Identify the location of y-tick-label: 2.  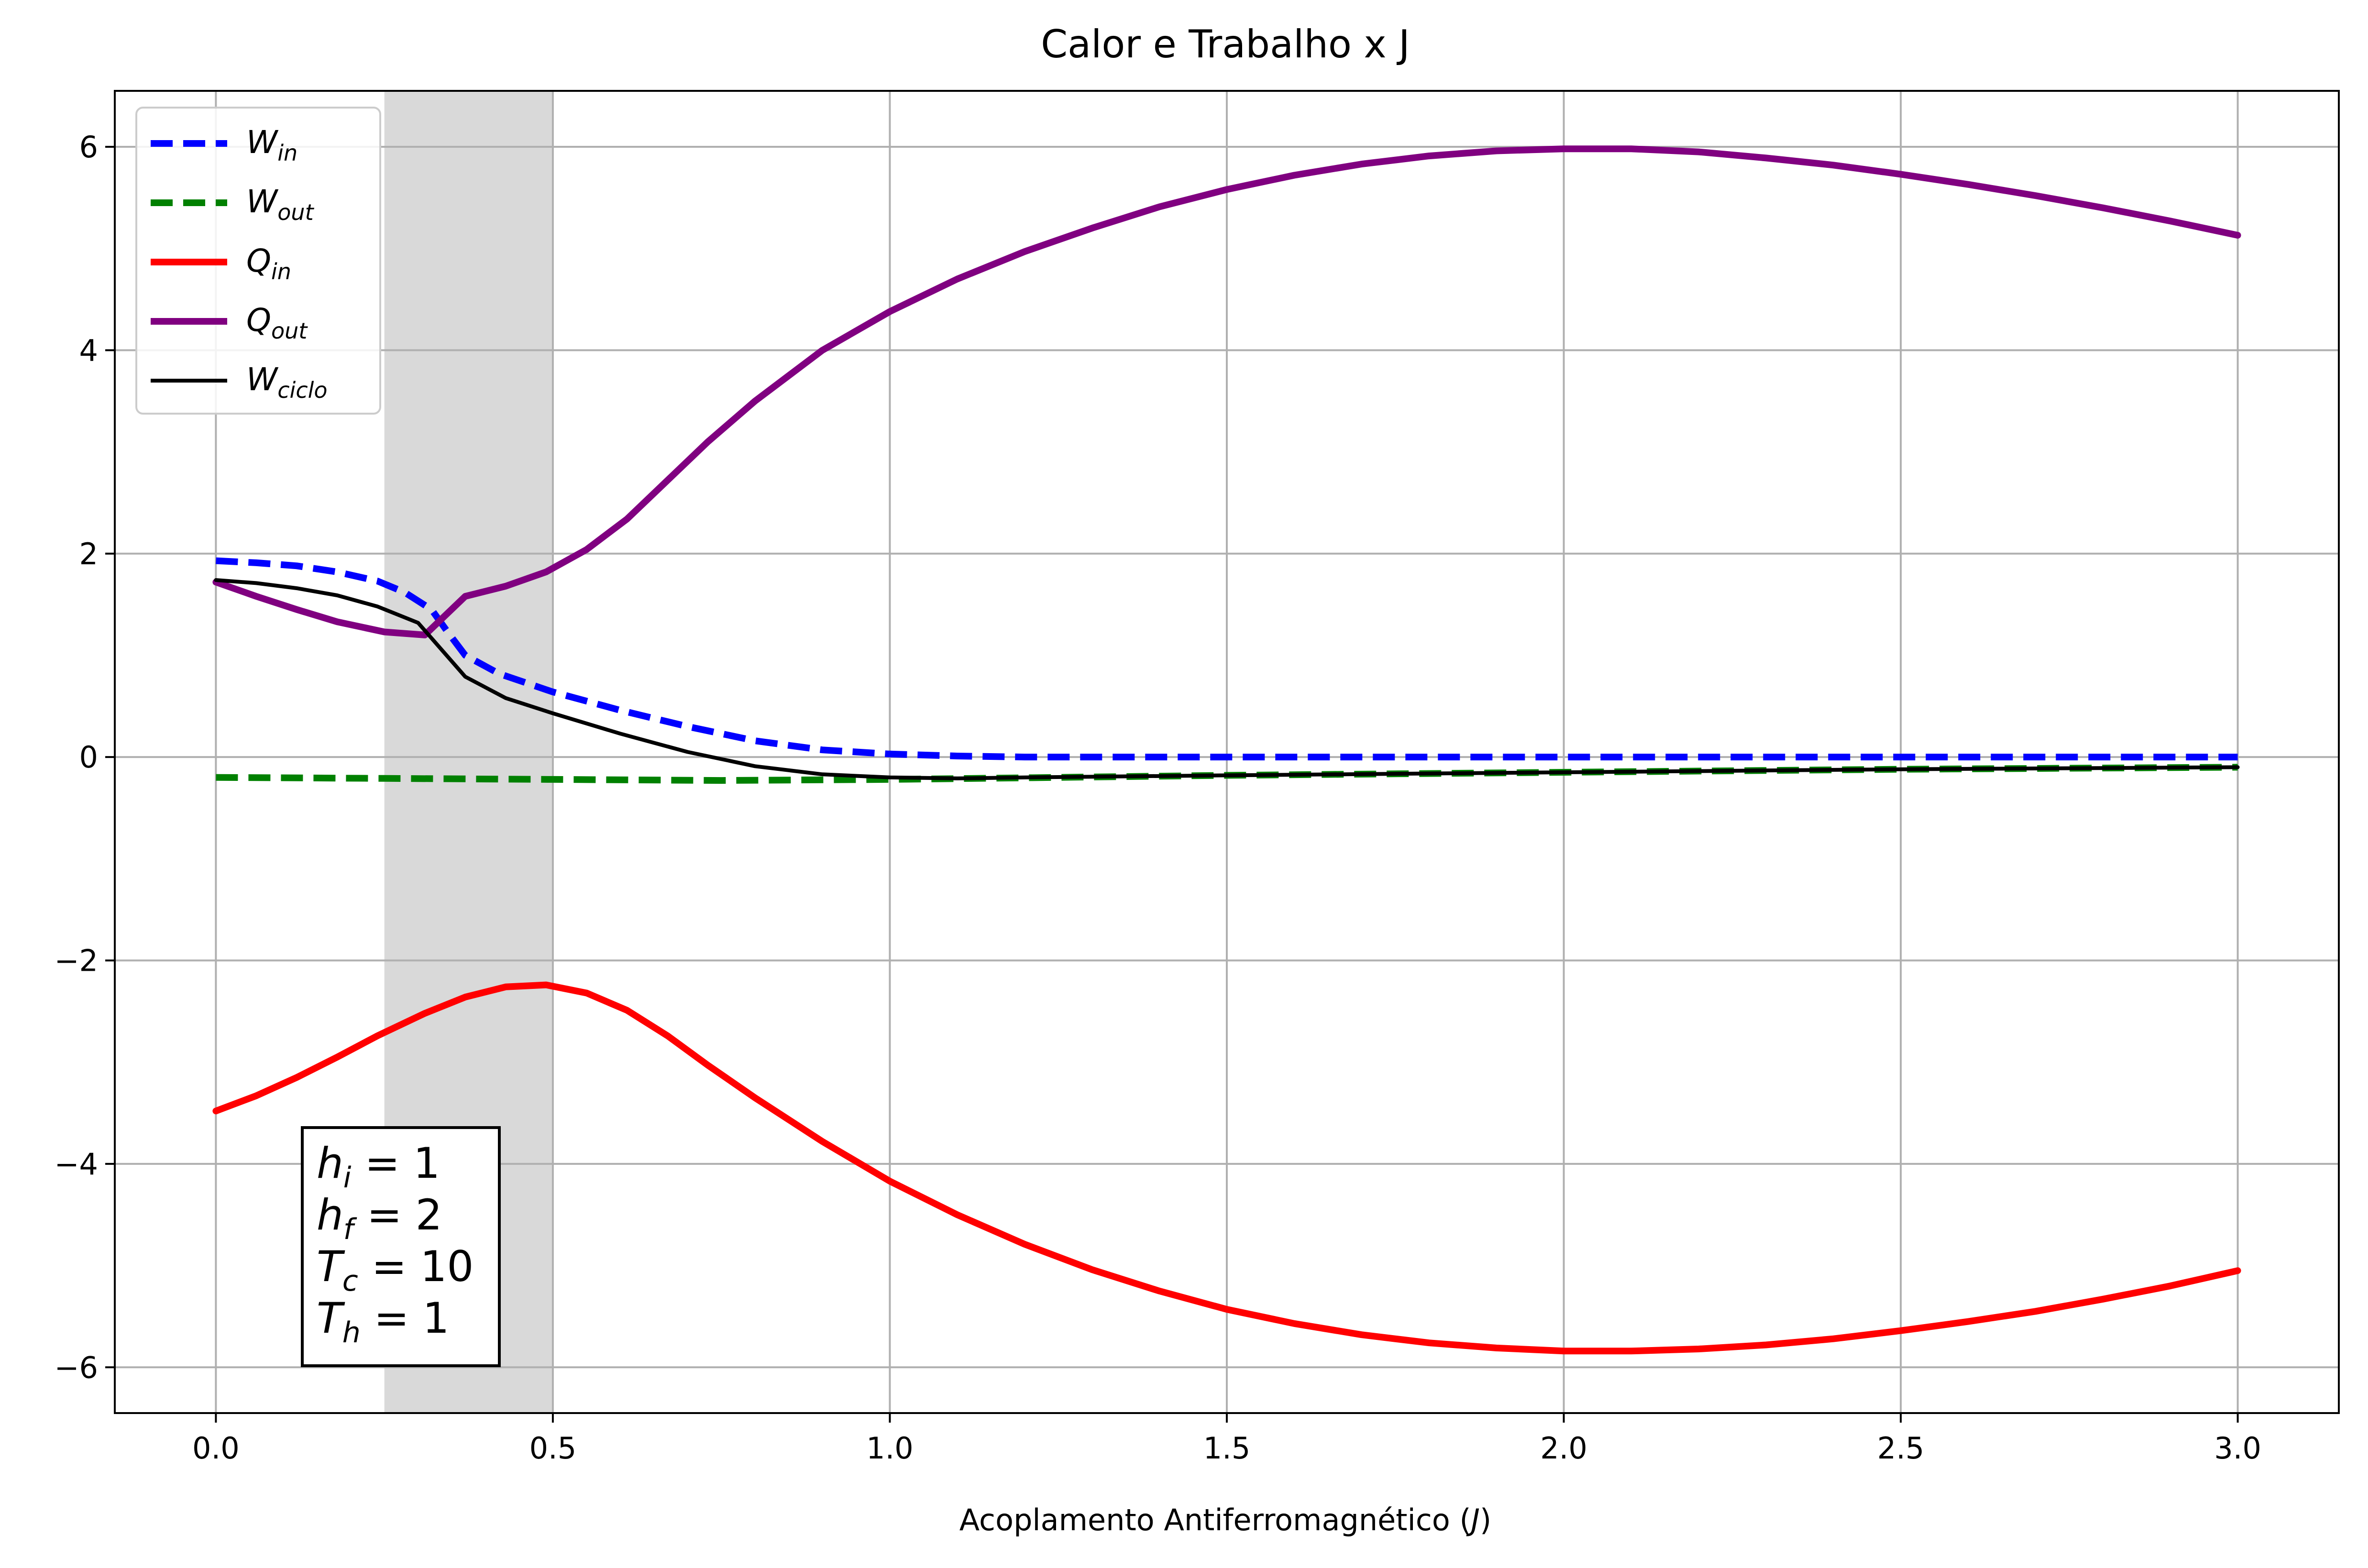
(88, 554).